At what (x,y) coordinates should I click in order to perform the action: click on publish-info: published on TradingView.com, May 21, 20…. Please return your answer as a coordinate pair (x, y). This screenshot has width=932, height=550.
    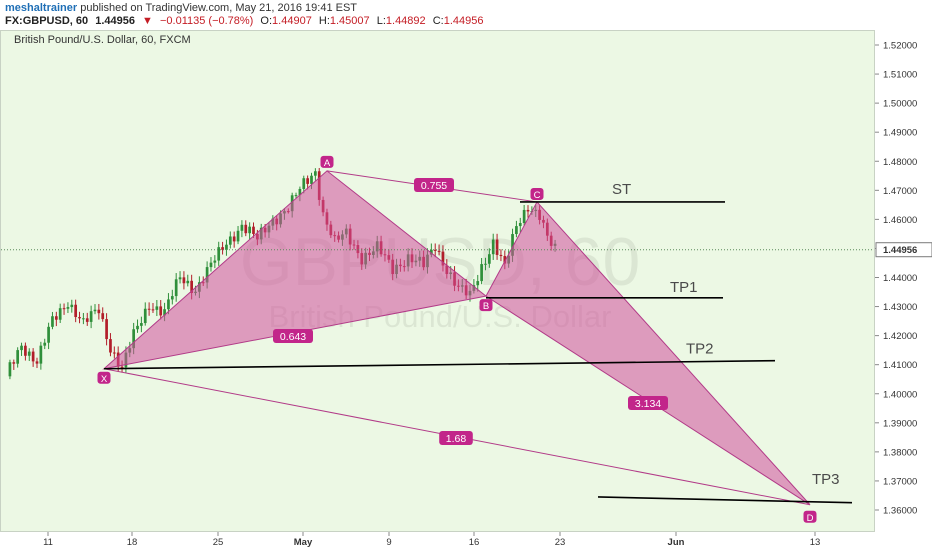
    Looking at the image, I should click on (219, 8).